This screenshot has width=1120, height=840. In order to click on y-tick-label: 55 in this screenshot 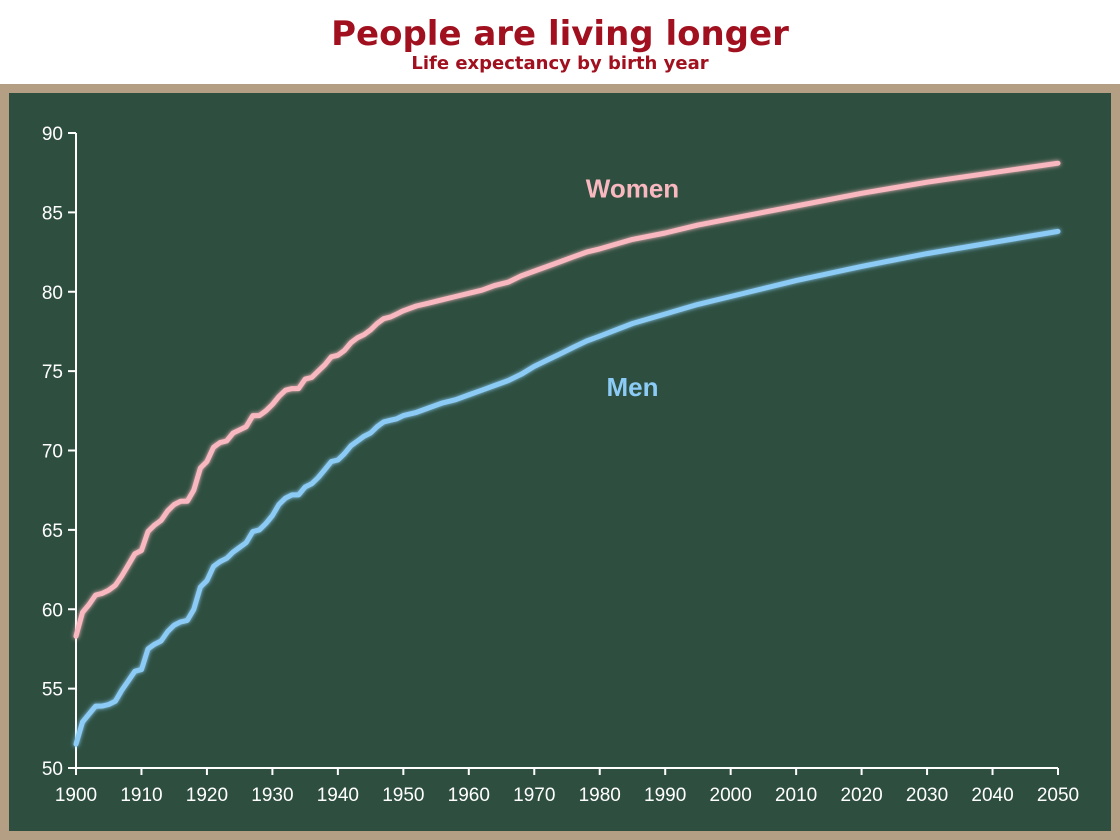, I will do `click(52, 690)`.